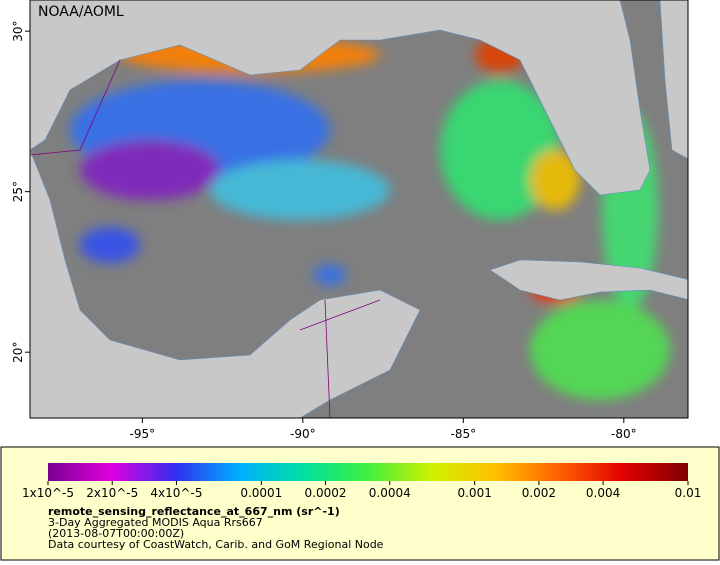 The image size is (720, 565). Describe the element at coordinates (143, 434) in the screenshot. I see `x-tick-label: -95°` at that location.